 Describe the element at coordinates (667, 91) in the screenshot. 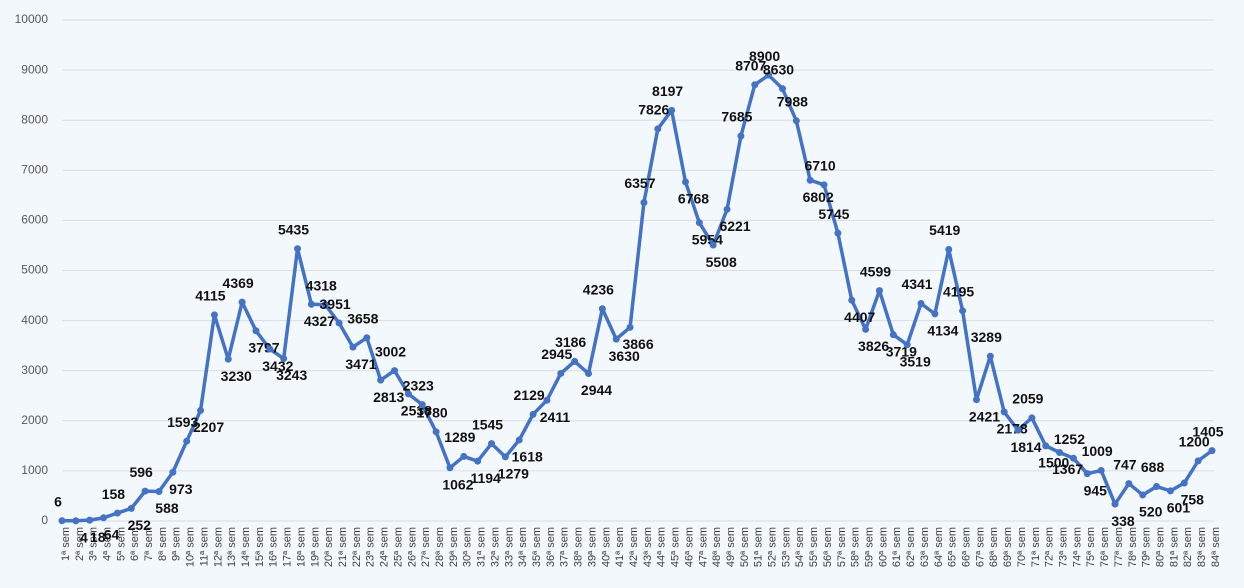

I see `data-label: 8197` at that location.